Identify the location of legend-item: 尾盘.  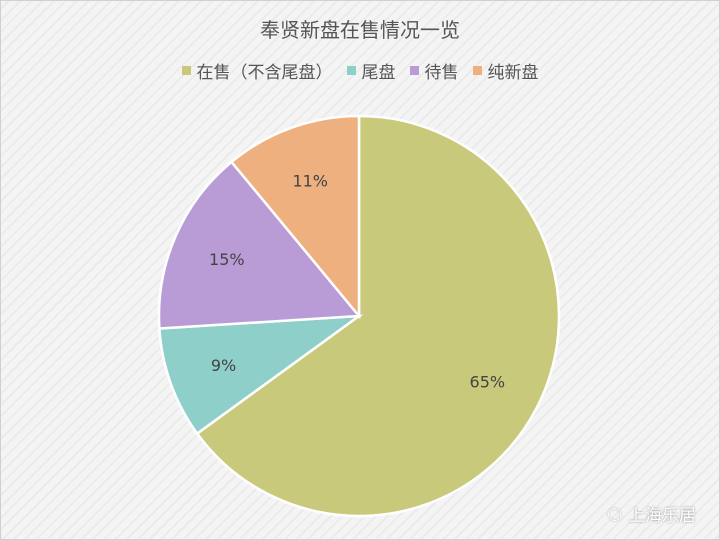
(371, 70).